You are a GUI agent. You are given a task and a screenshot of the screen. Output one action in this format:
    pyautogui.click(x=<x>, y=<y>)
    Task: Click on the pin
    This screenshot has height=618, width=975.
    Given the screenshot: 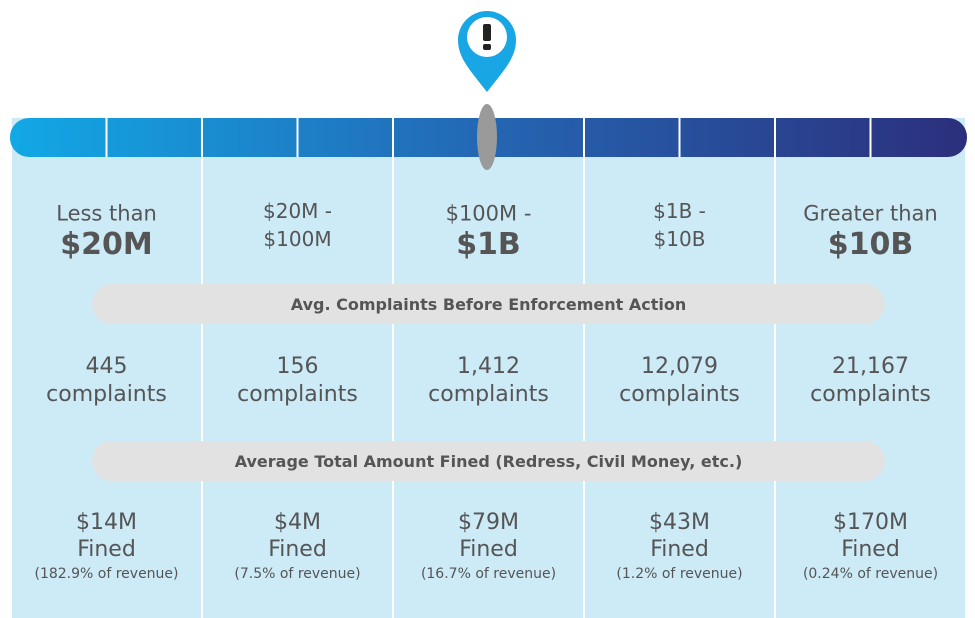 What is the action you would take?
    pyautogui.click(x=487, y=51)
    